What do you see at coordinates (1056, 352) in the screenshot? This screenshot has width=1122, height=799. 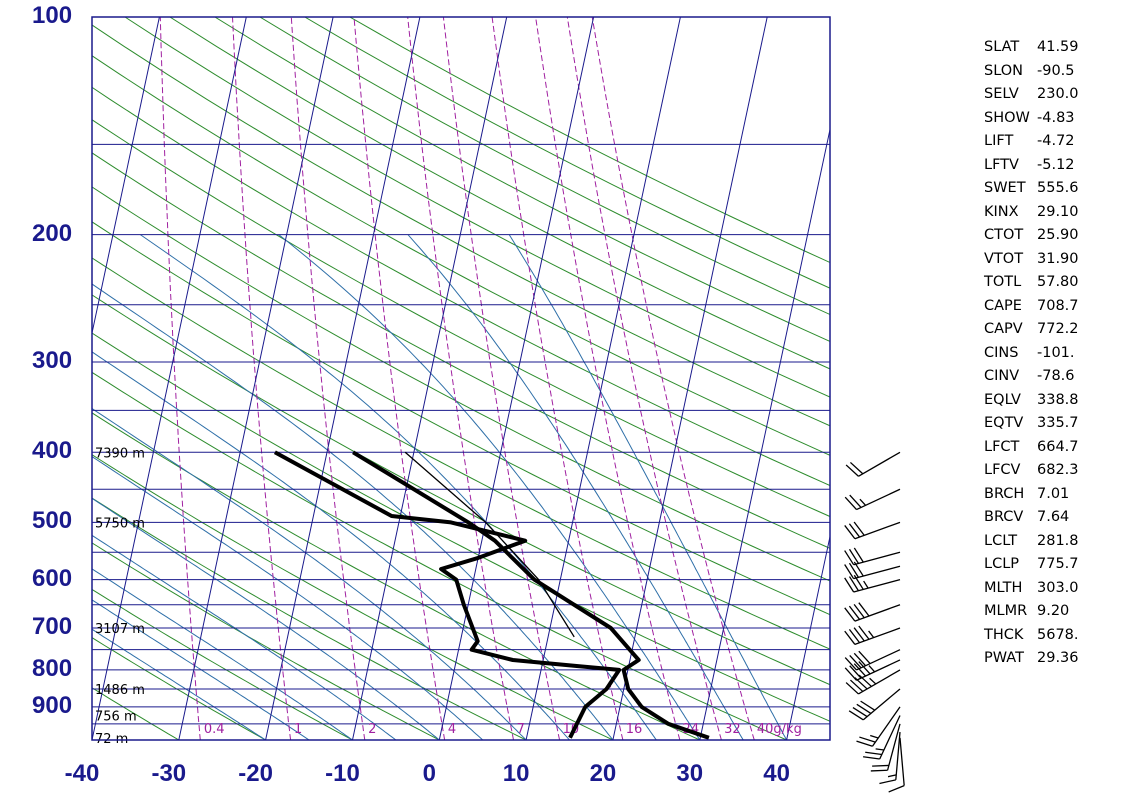 I see `index-value: -101.` at bounding box center [1056, 352].